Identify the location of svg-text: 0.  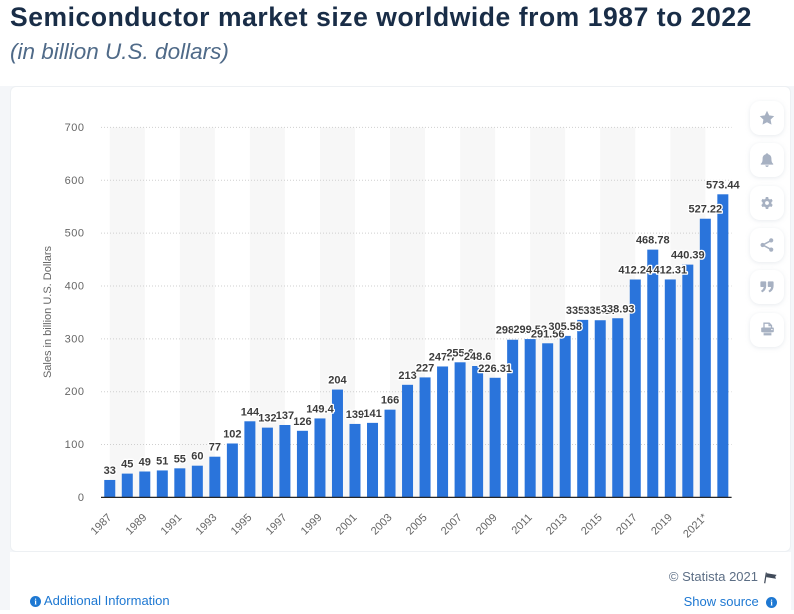
(81, 498).